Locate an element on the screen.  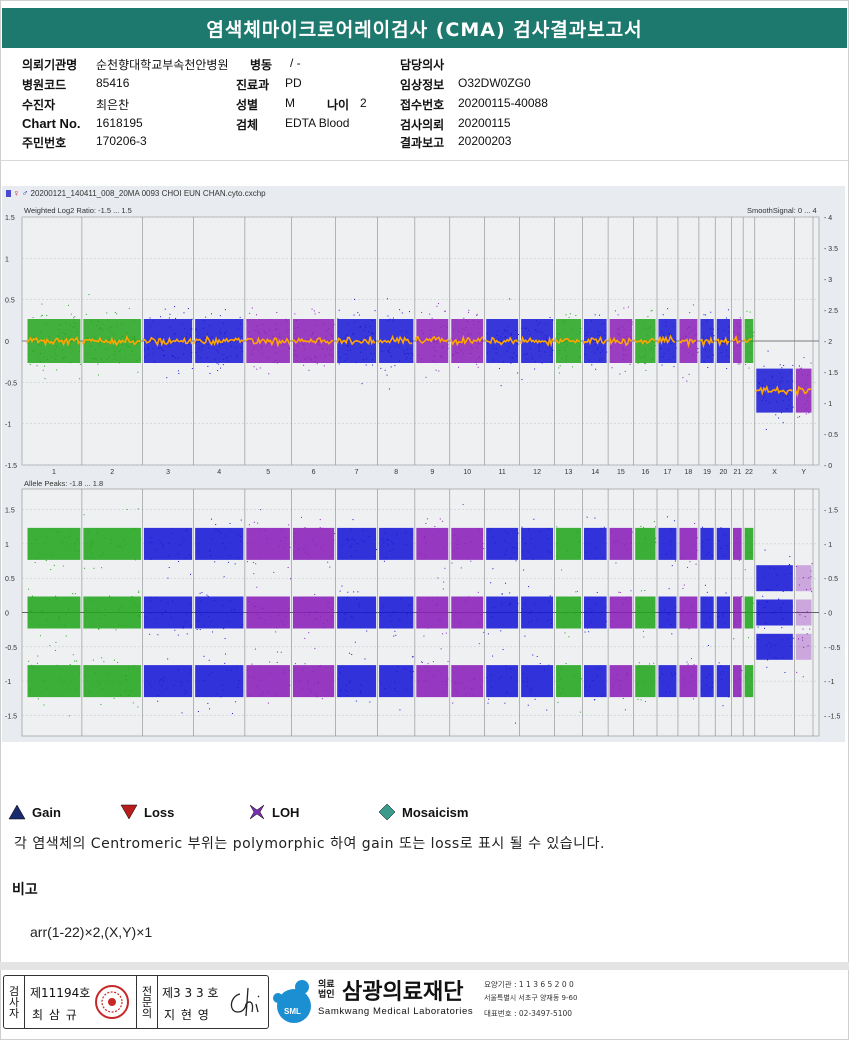
legend-gain-label: Gain is located at coordinates (46, 812).